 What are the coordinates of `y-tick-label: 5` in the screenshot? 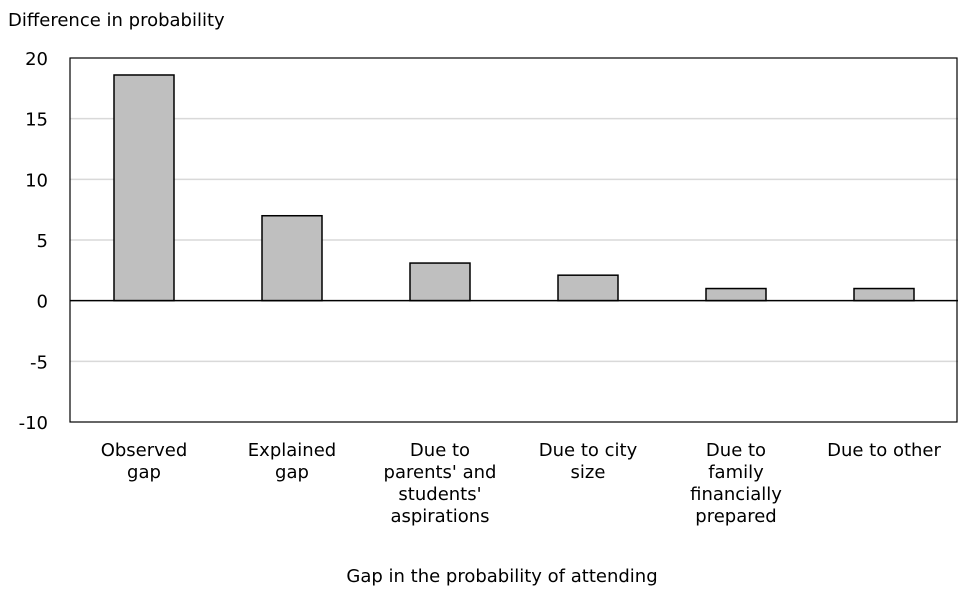 It's located at (42, 241).